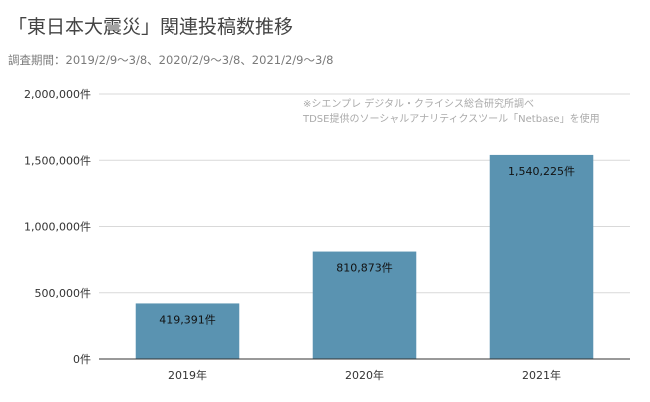 Image resolution: width=650 pixels, height=402 pixels. Describe the element at coordinates (57, 94) in the screenshot. I see `y-tick-label: 2,000,000件` at that location.